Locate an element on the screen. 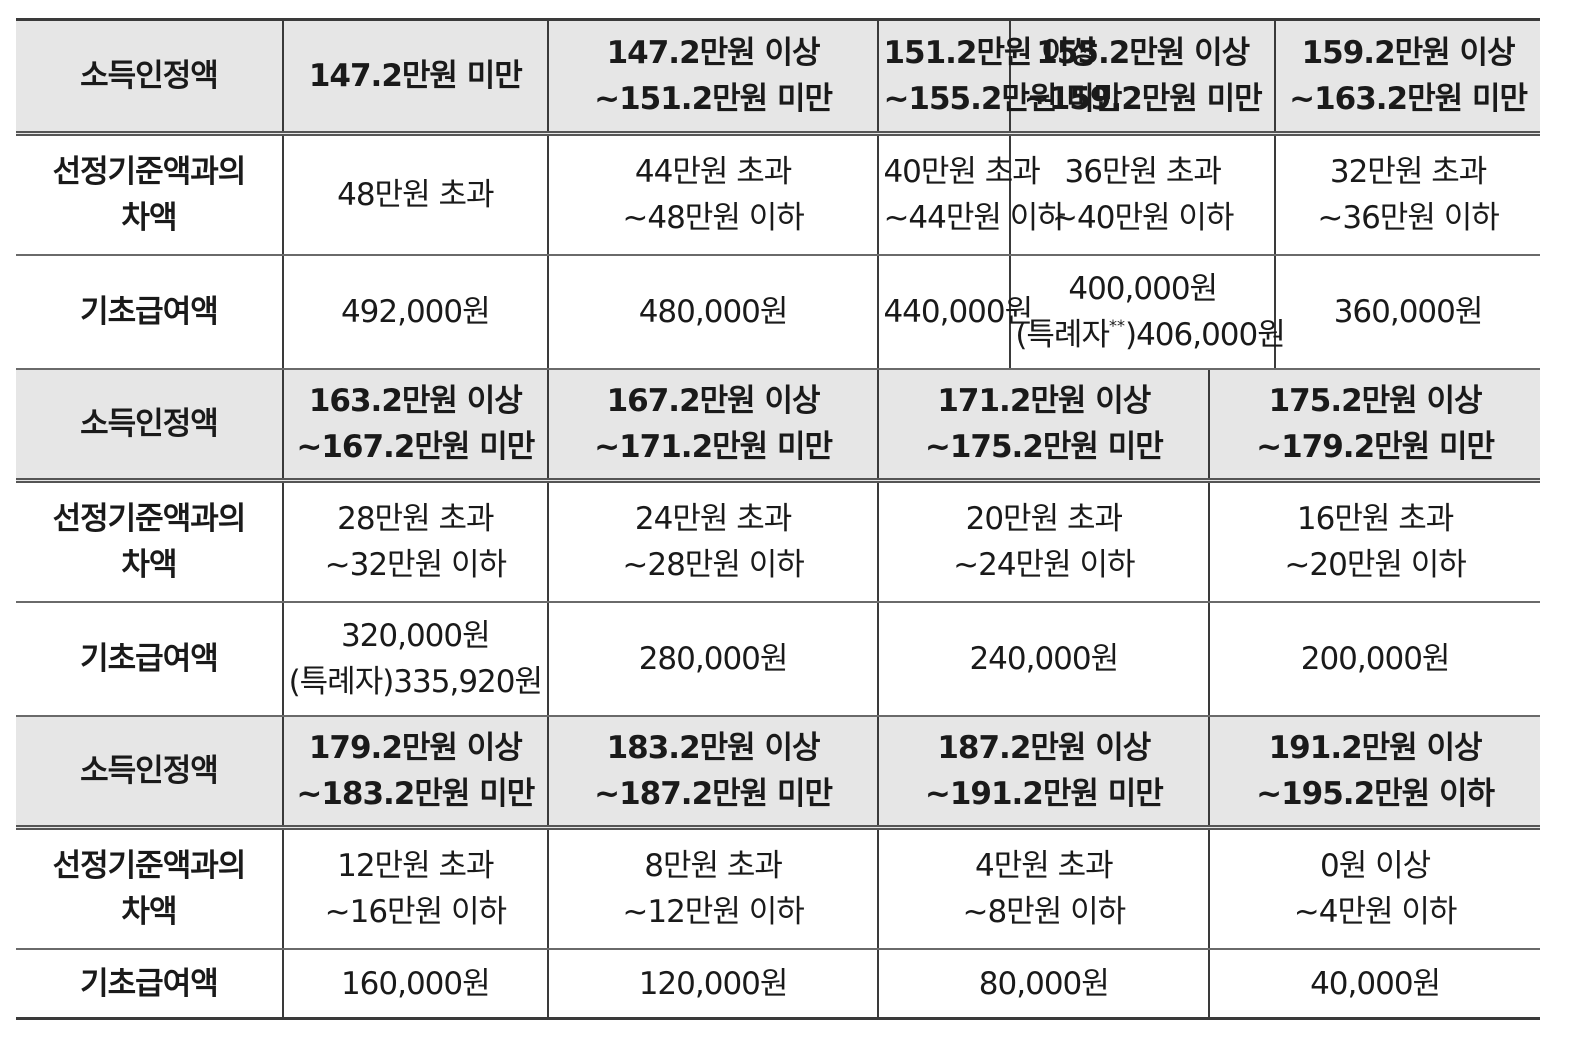  income-cell: 179.2만원 이상 ~183.2만원 미만 is located at coordinates (415, 773).